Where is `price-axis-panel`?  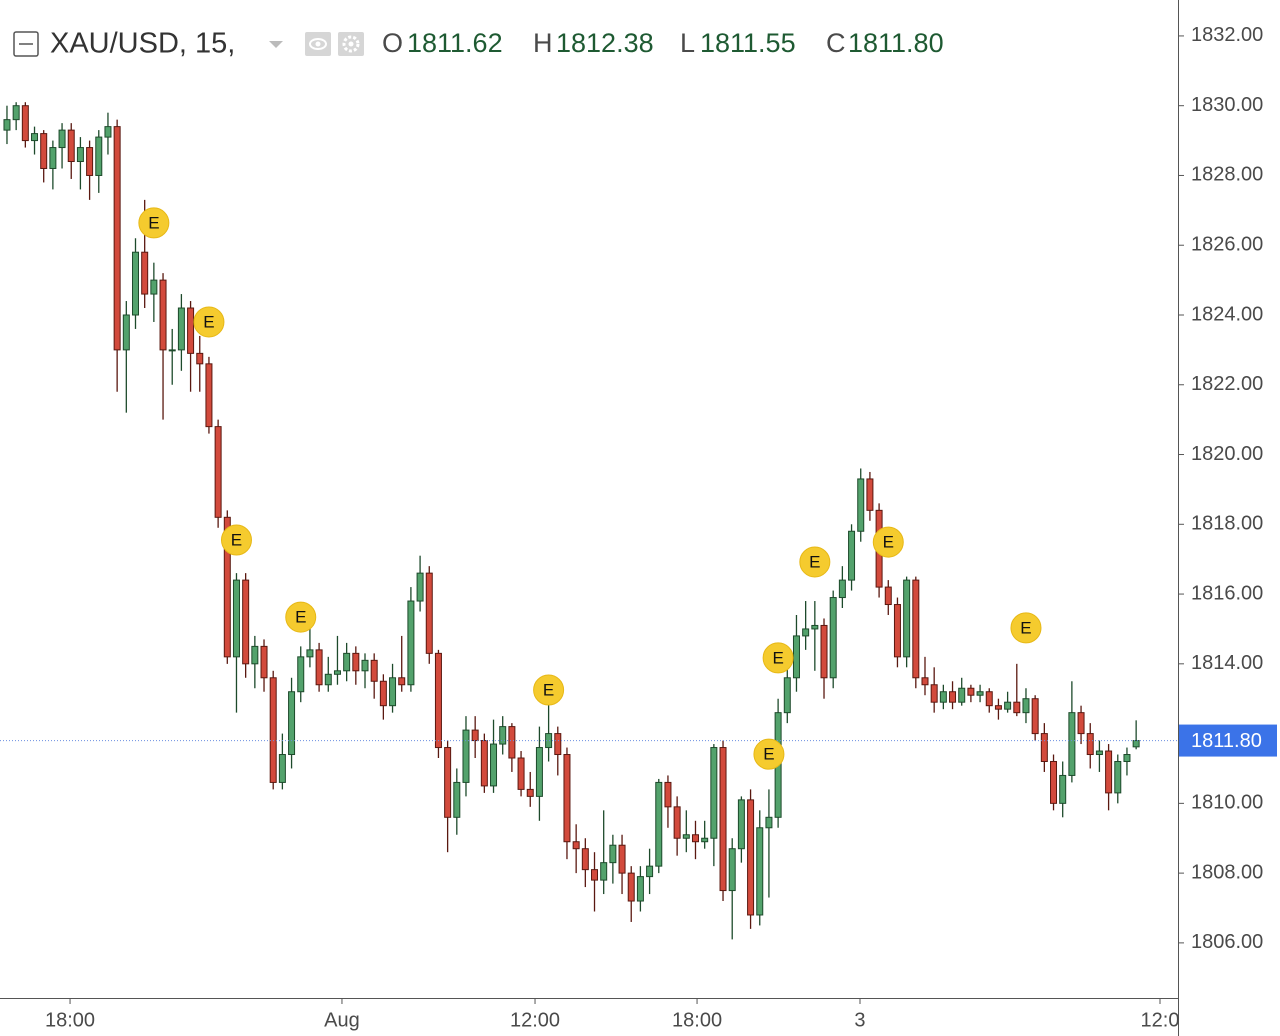 price-axis-panel is located at coordinates (1229, 518).